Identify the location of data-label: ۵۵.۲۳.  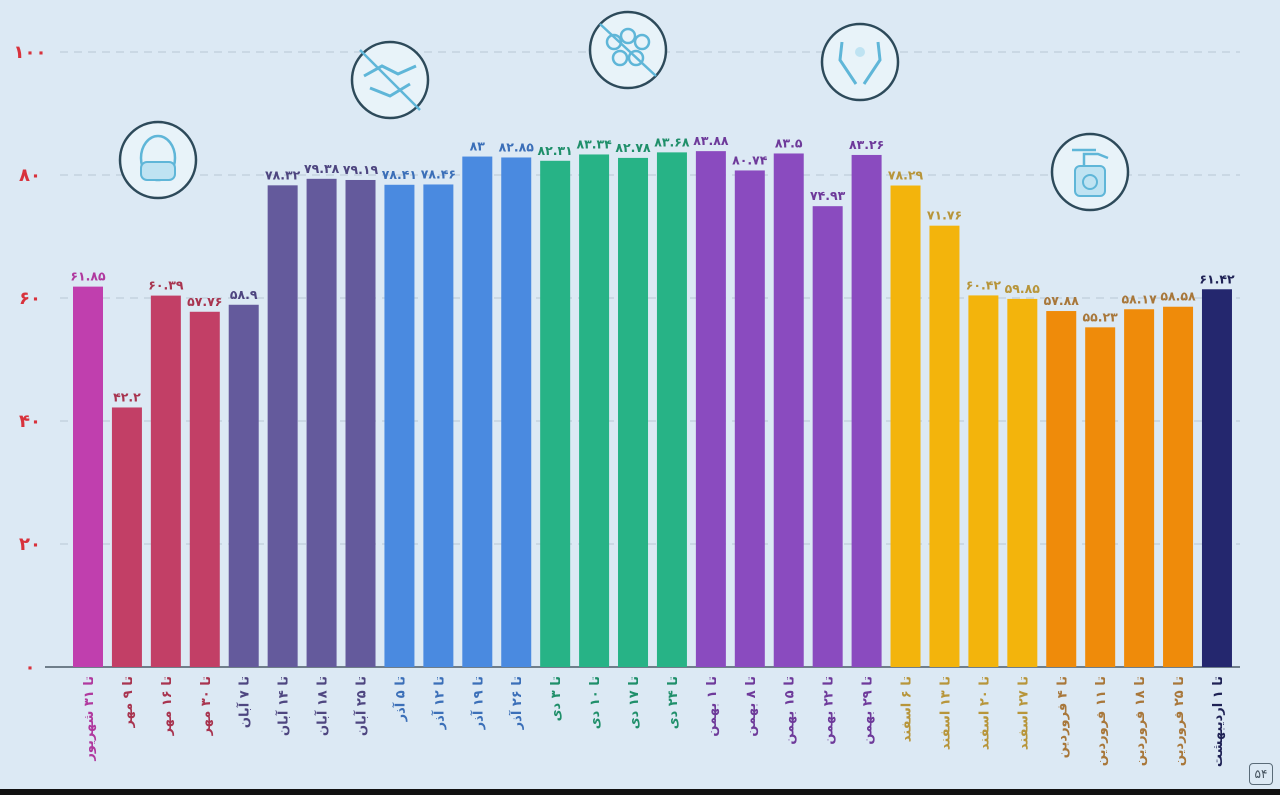
(1101, 316).